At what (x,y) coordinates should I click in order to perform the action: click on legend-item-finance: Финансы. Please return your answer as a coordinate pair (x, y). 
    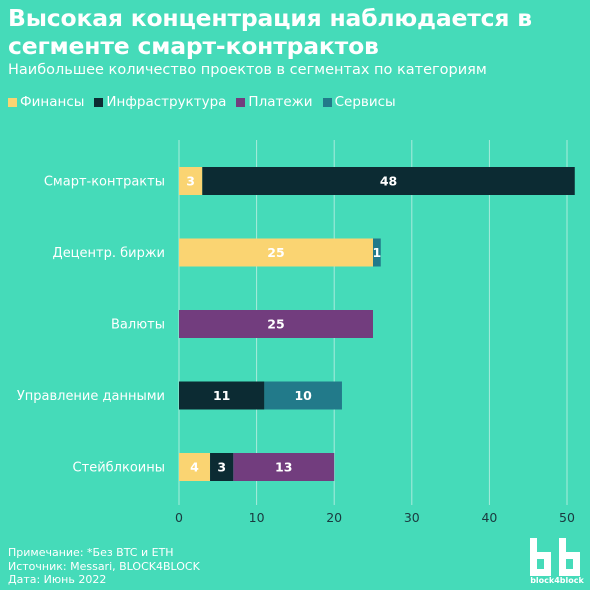
    Looking at the image, I should click on (46, 102).